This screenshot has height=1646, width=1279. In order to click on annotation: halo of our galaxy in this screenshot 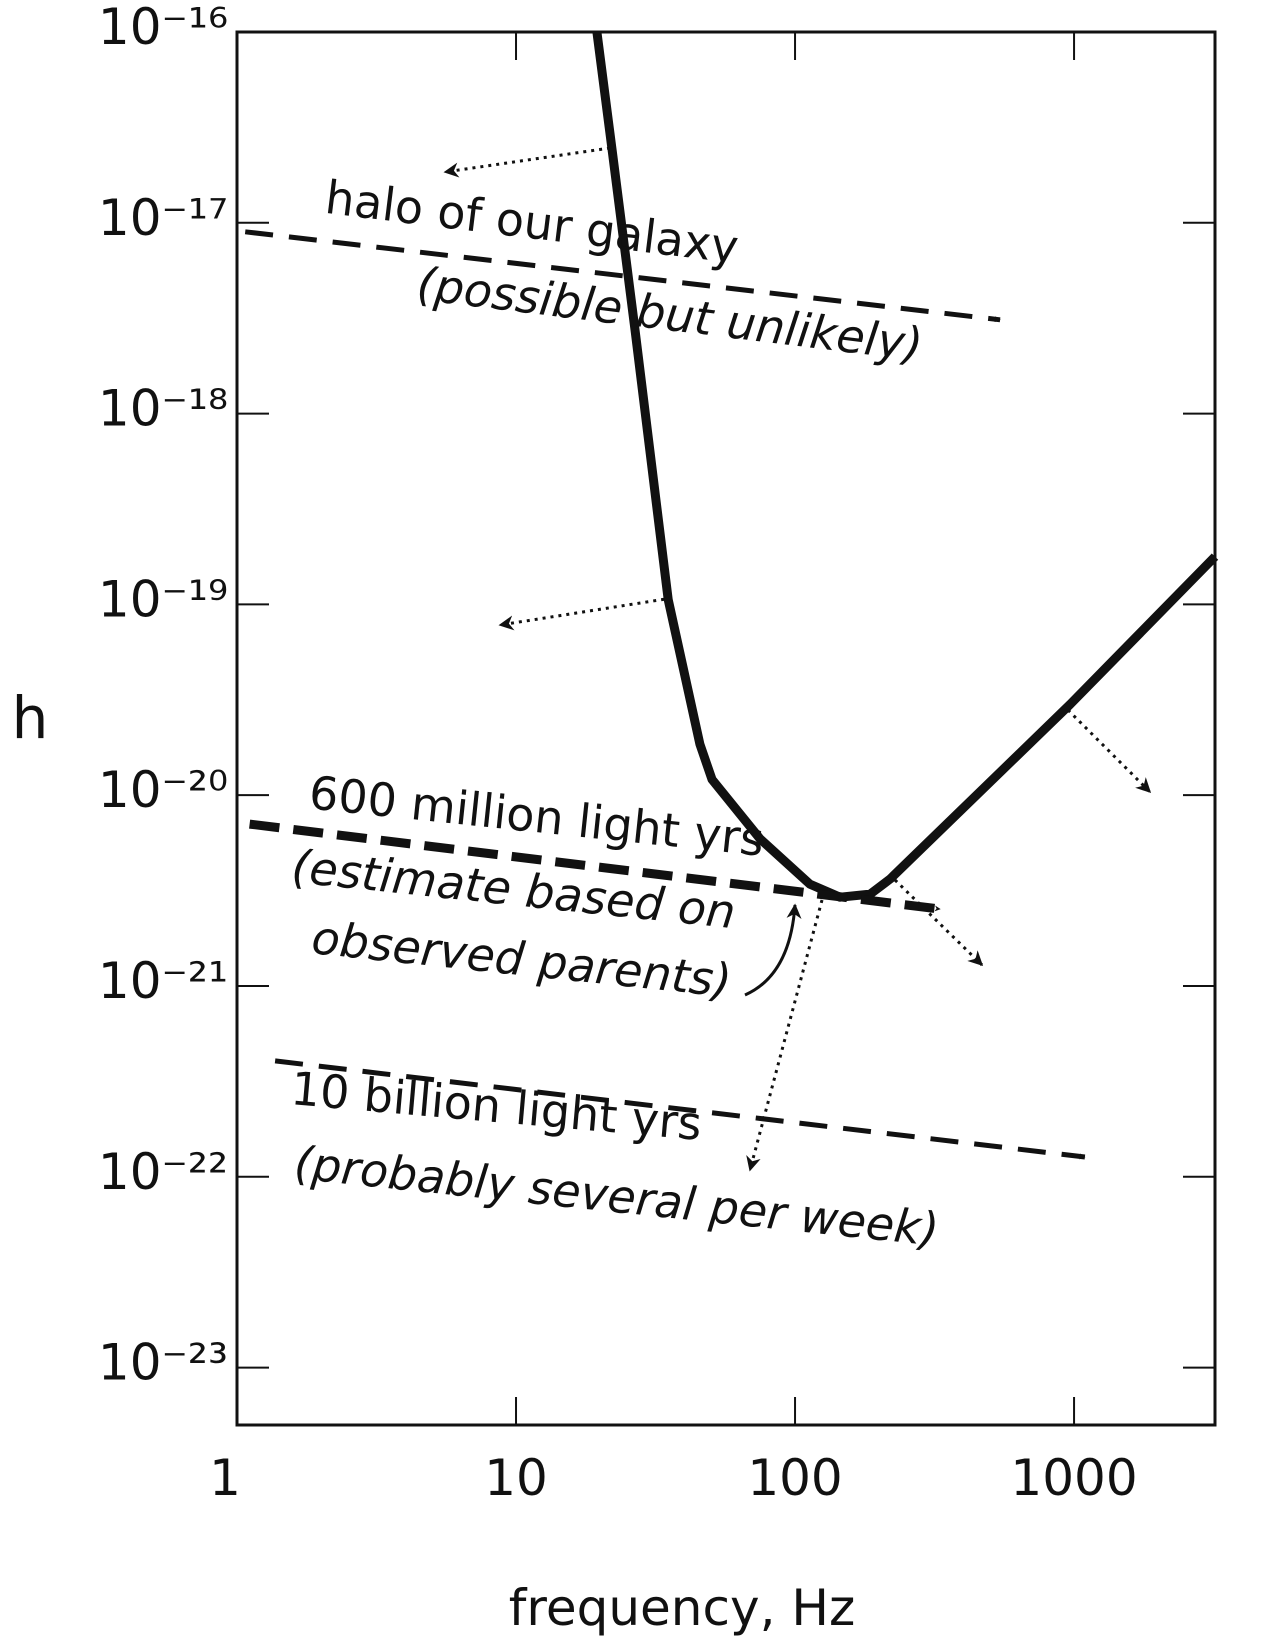, I will do `click(531, 222)`.